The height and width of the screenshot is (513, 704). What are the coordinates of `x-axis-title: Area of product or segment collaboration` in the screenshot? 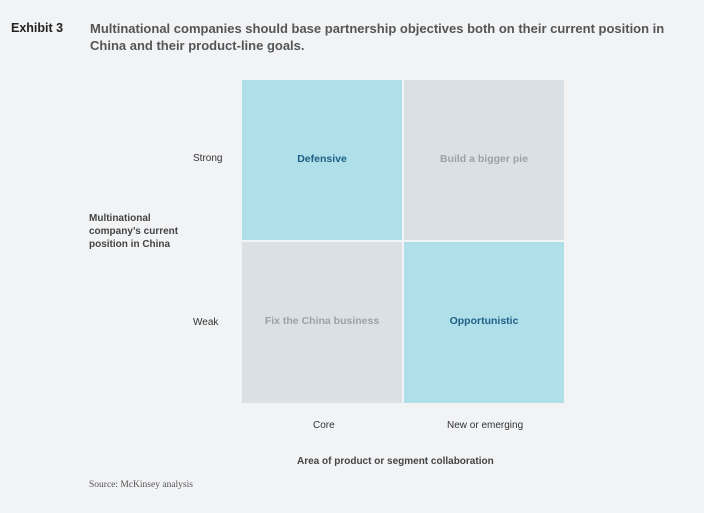 It's located at (395, 461).